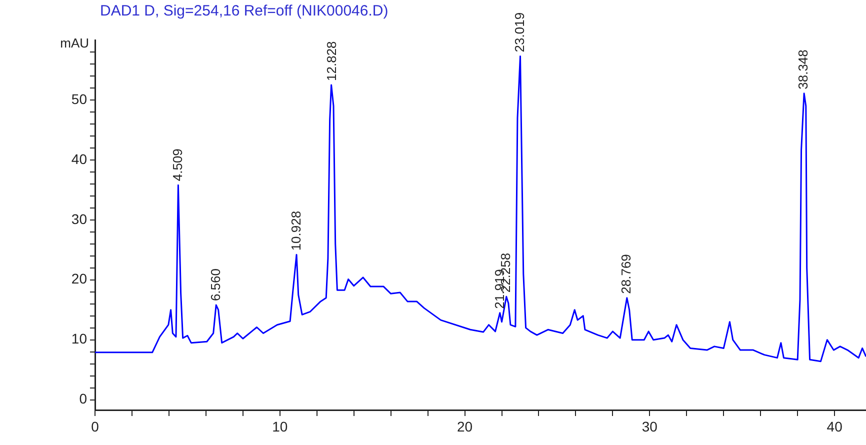 Image resolution: width=866 pixels, height=445 pixels. I want to click on annotation: 6.560, so click(215, 285).